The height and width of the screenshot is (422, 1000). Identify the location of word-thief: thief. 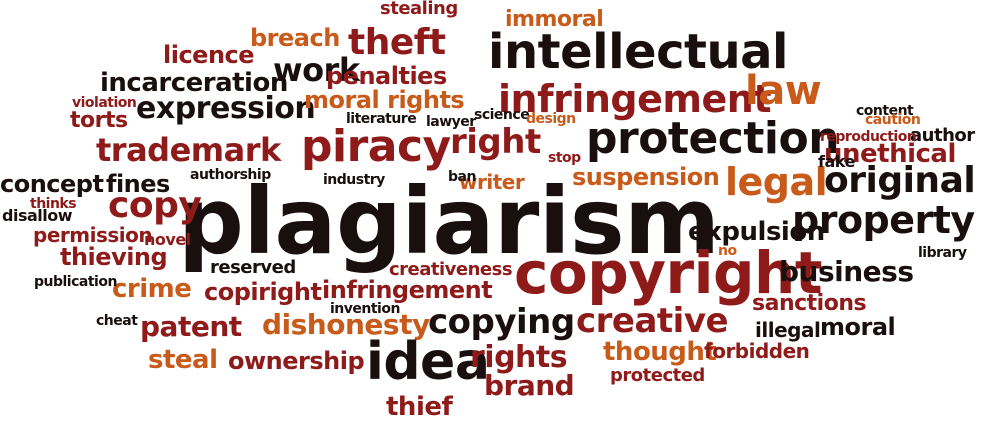
(419, 407).